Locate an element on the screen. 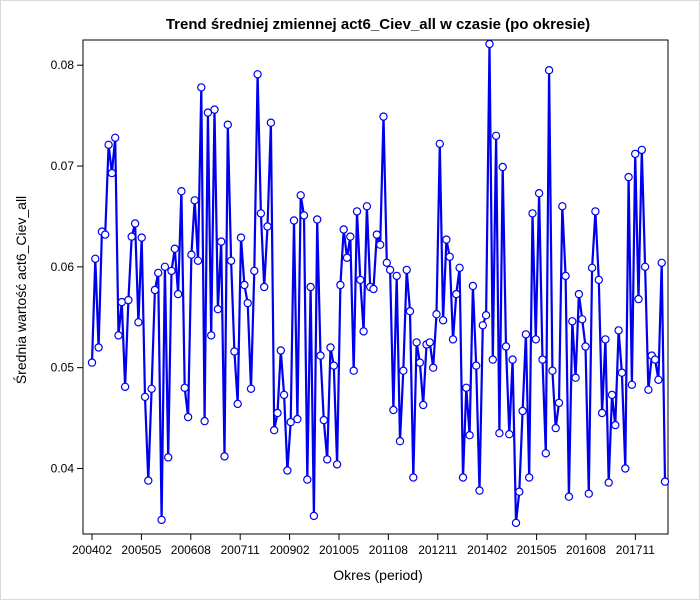 This screenshot has width=700, height=600. x-tick-label: 200608 is located at coordinates (191, 550).